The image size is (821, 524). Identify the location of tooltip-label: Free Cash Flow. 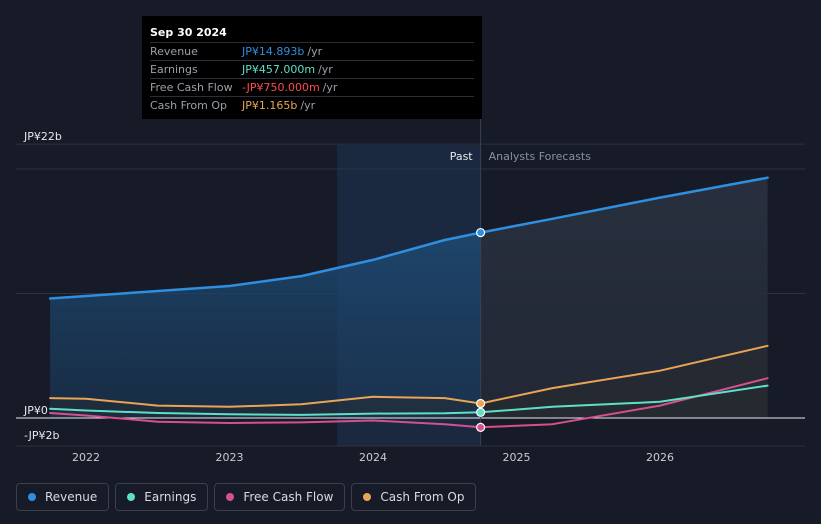
(191, 87).